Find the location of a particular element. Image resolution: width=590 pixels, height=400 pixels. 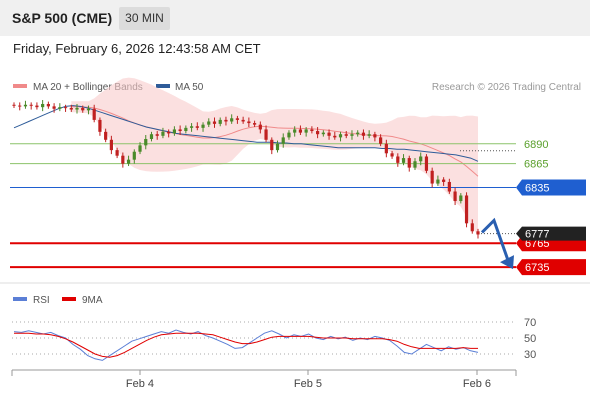

timeframe-badge: 30 MIN is located at coordinates (144, 18).